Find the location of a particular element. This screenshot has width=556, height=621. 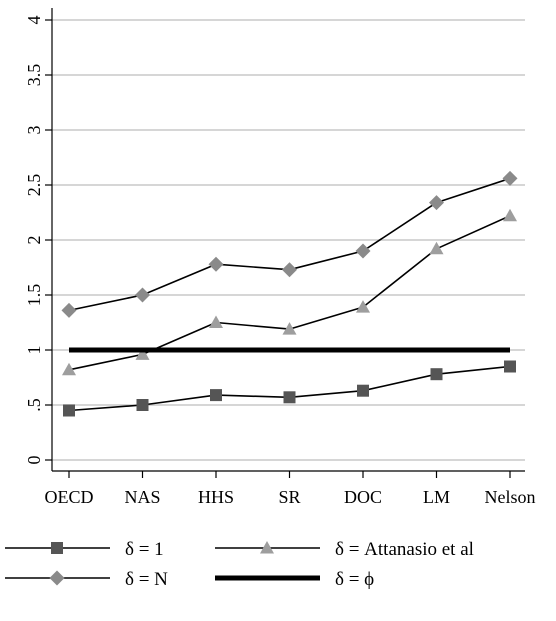

legend-label: δ = N is located at coordinates (146, 579).